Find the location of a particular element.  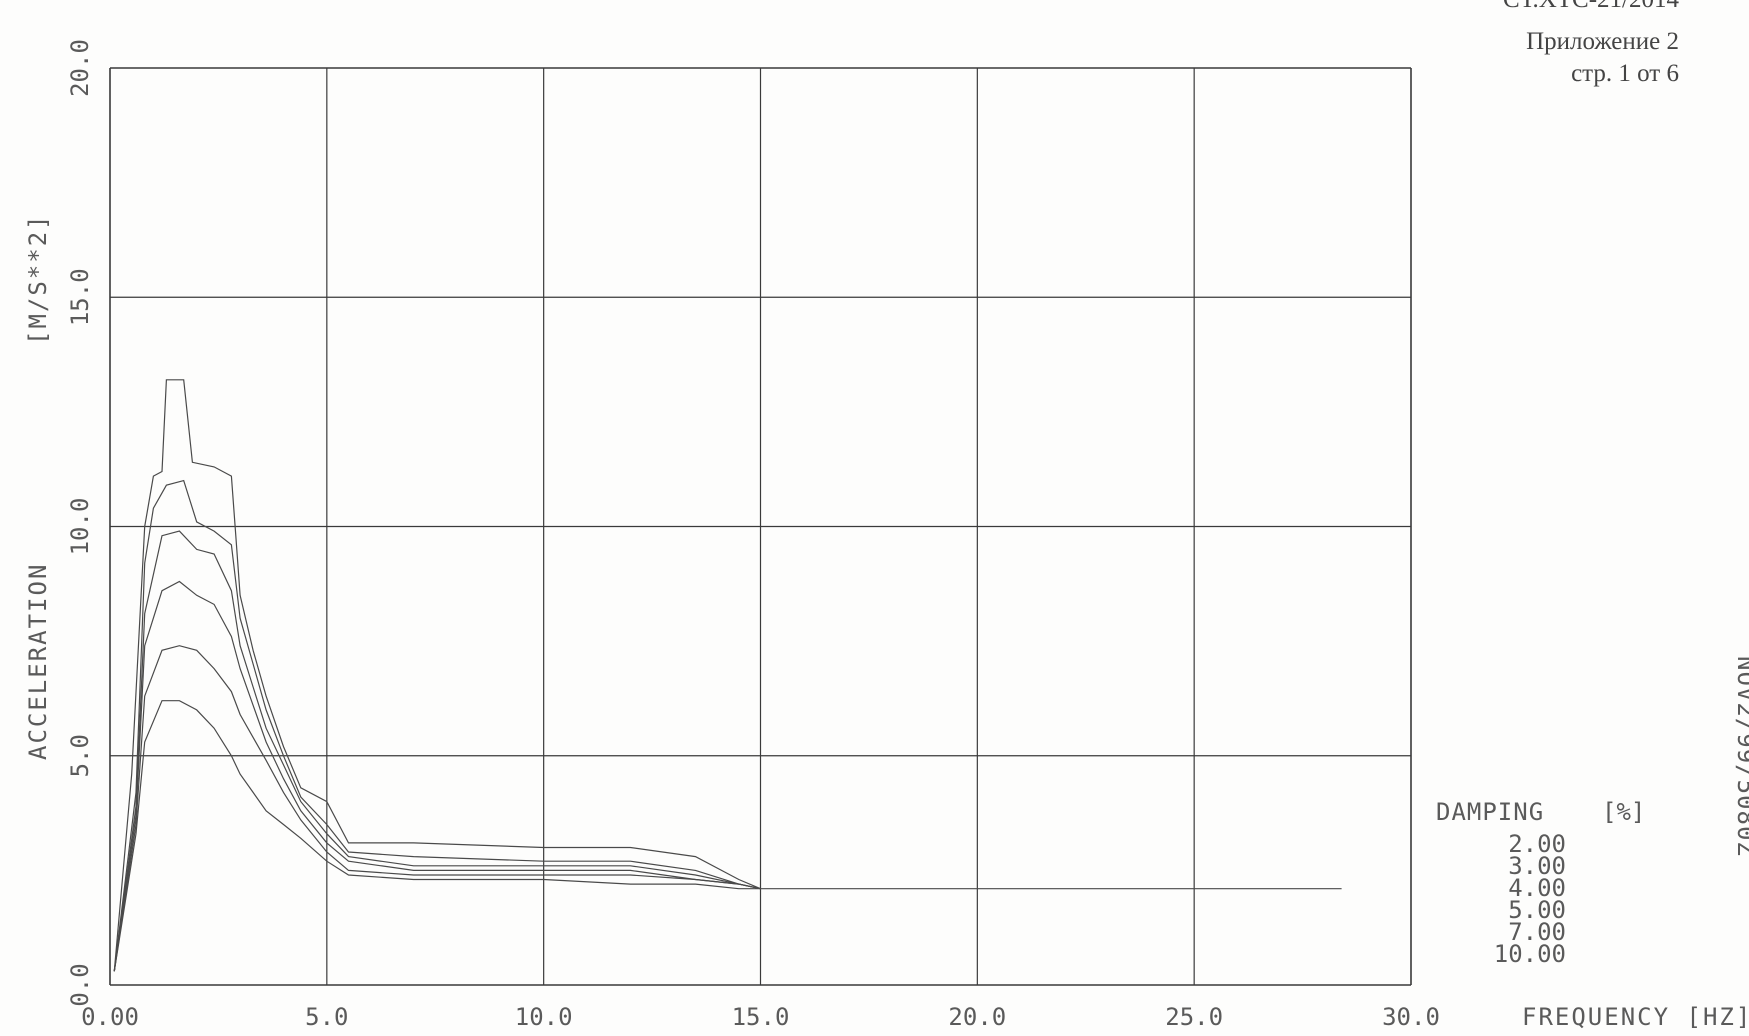

y-axis-unit: [M/S**2] is located at coordinates (38, 279).